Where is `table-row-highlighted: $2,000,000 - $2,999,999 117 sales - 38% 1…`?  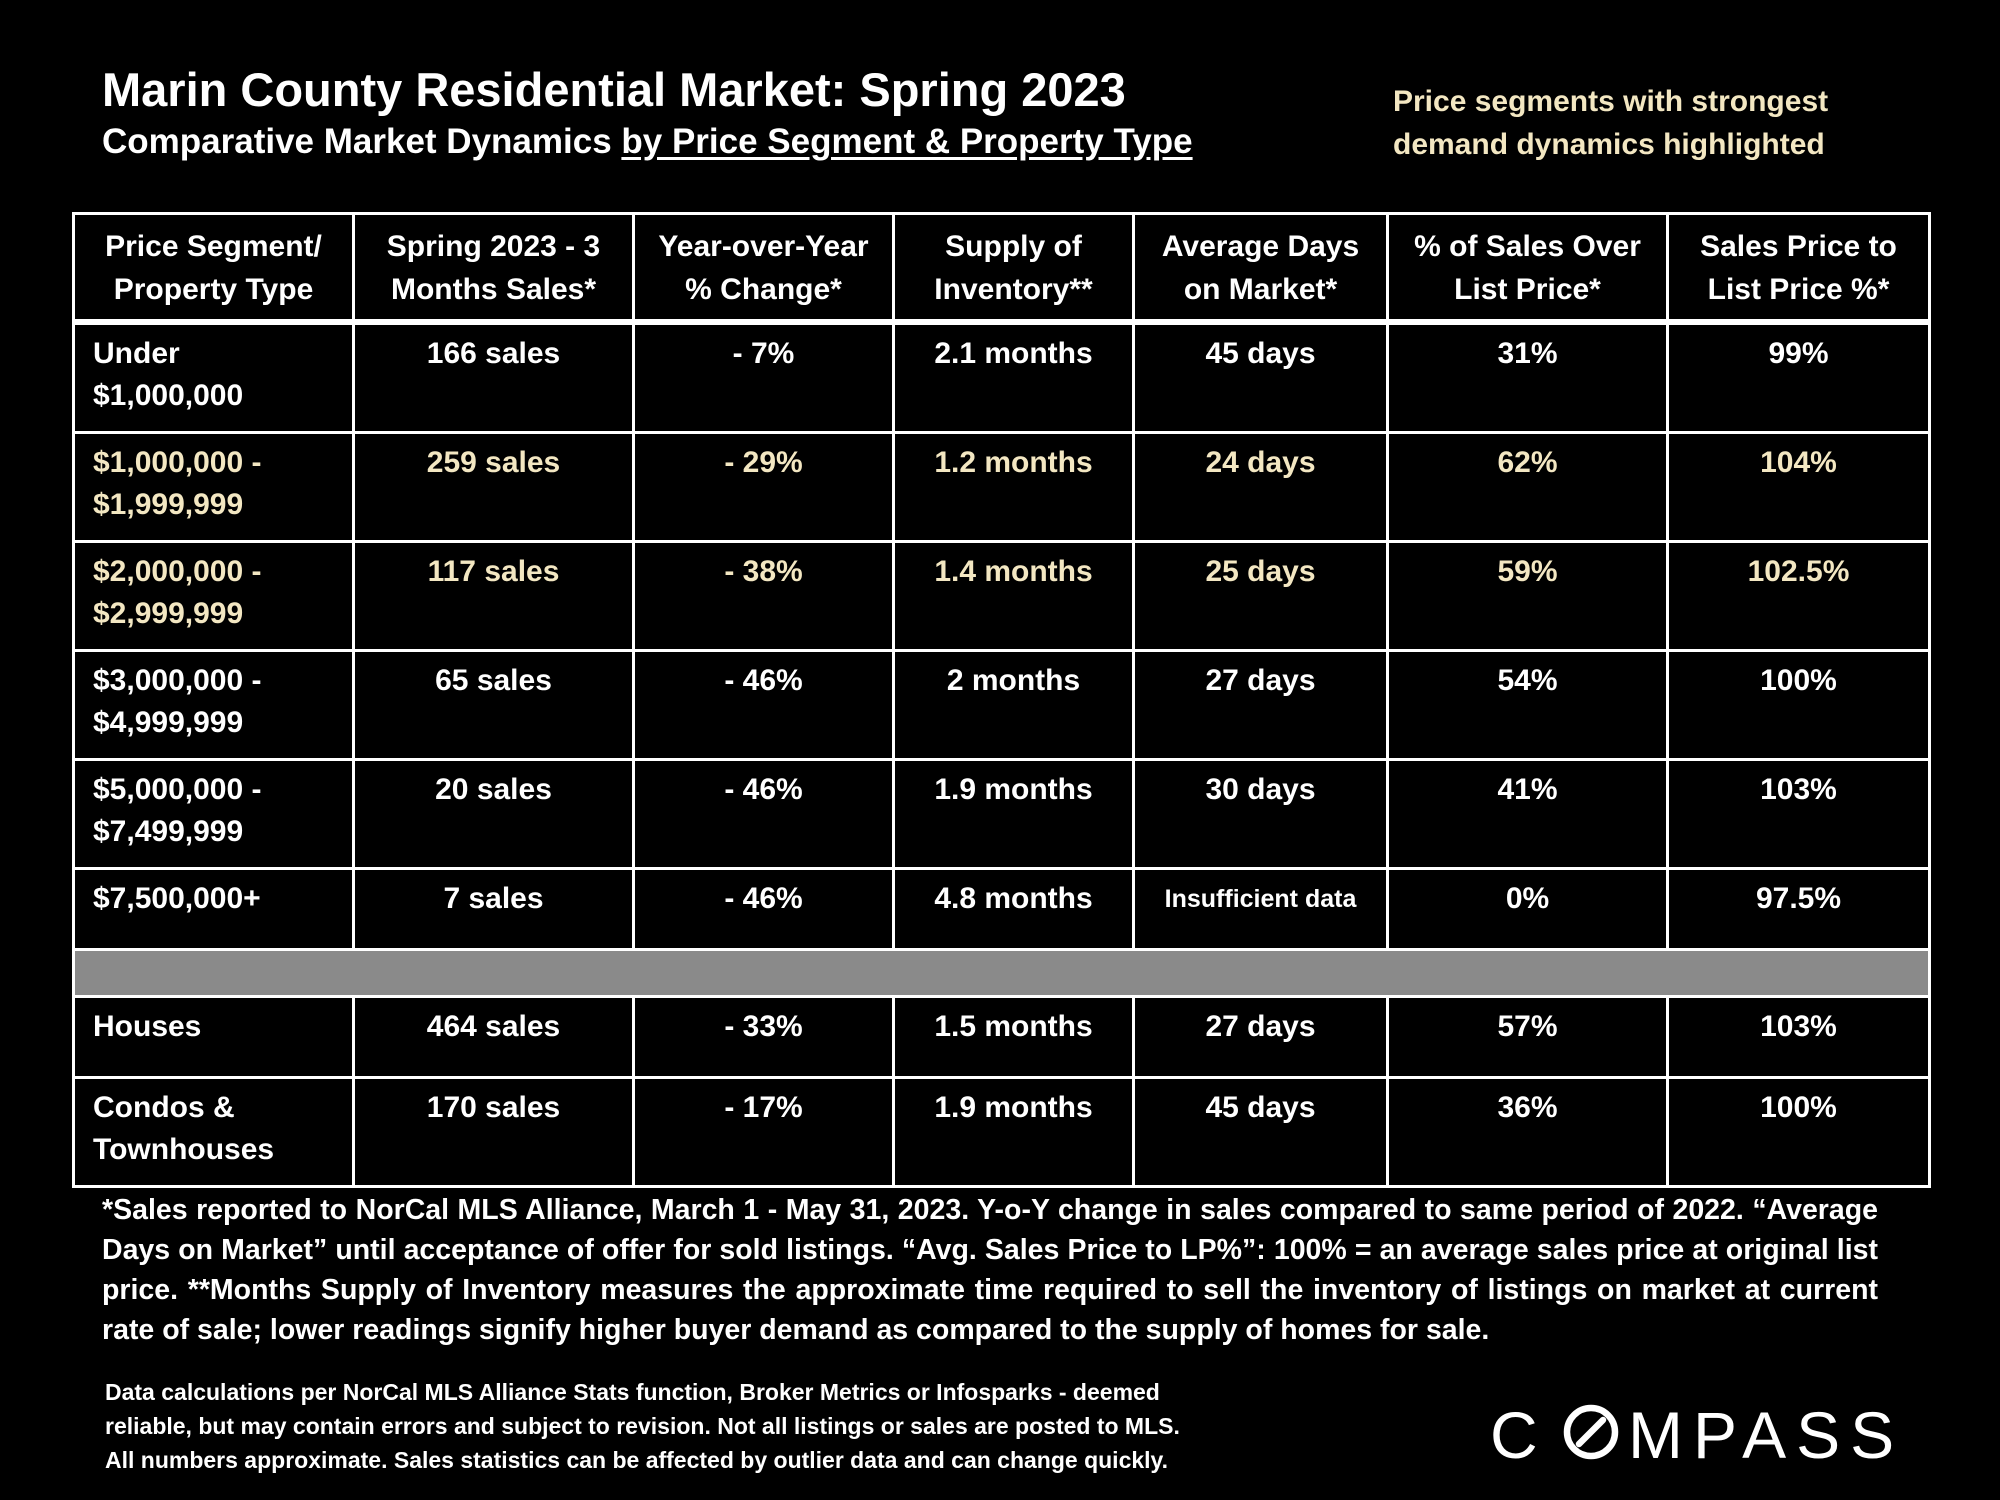 table-row-highlighted: $2,000,000 - $2,999,999 117 sales - 38% 1… is located at coordinates (1001, 596).